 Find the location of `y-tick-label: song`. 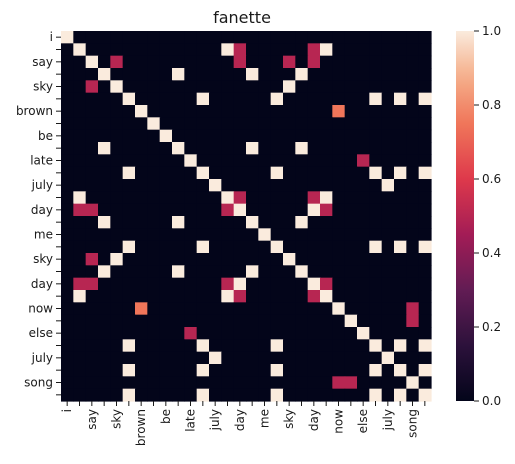

y-tick-label: song is located at coordinates (38, 383).